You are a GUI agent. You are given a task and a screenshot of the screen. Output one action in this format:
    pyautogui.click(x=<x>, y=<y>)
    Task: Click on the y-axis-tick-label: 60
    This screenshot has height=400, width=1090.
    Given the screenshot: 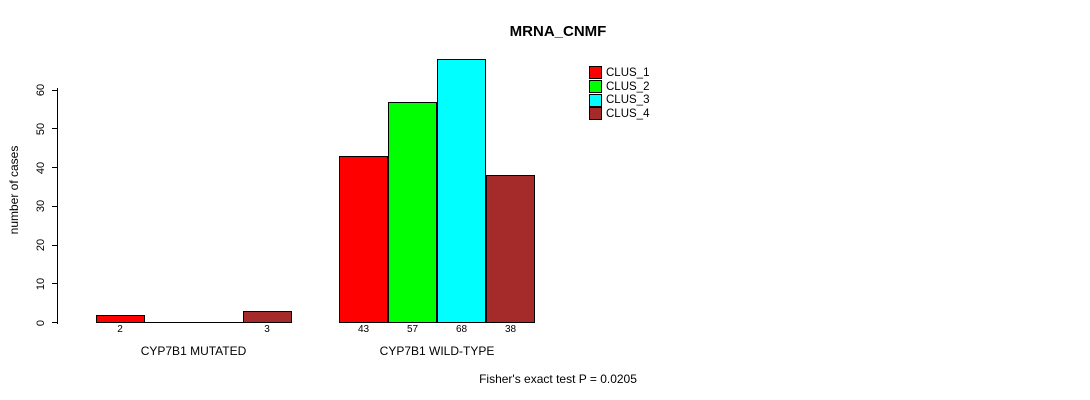 What is the action you would take?
    pyautogui.click(x=41, y=90)
    